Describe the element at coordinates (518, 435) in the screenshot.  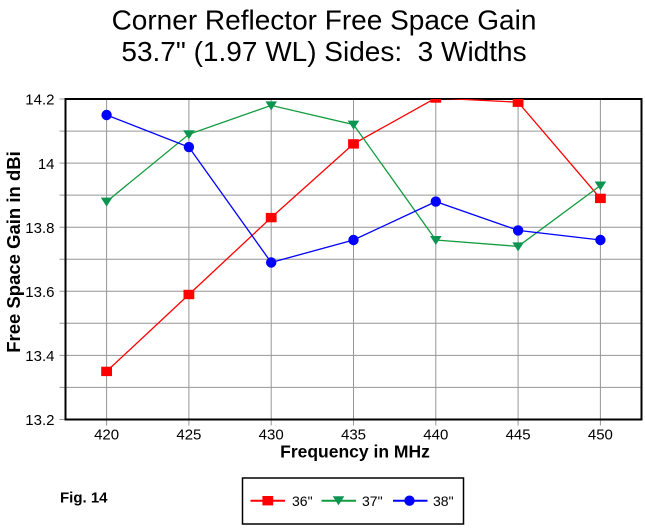
I see `svg-text: 445` at that location.